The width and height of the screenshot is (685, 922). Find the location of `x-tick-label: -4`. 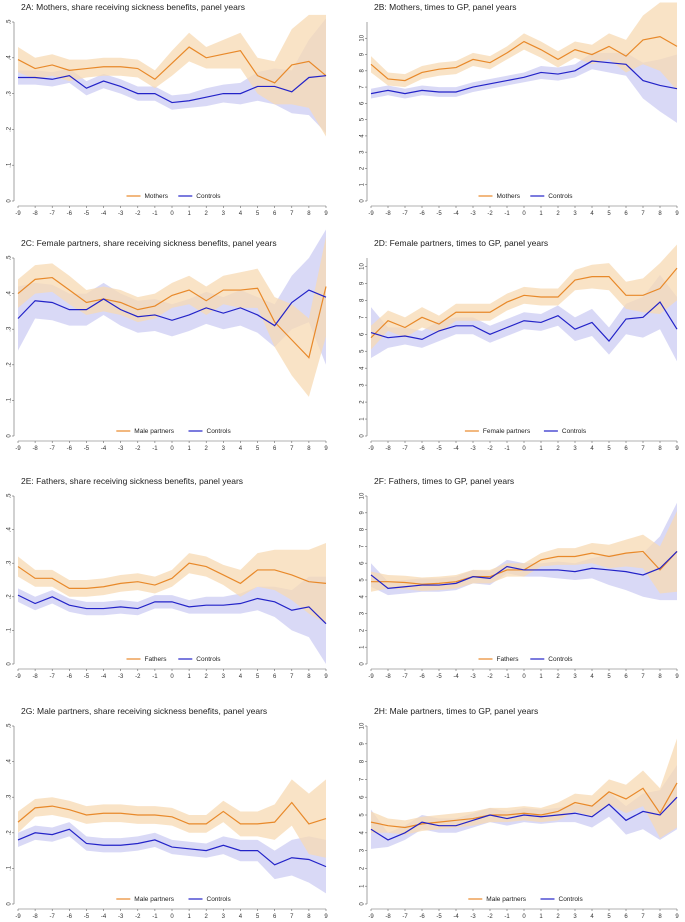

x-tick-label: -4 is located at coordinates (456, 917).